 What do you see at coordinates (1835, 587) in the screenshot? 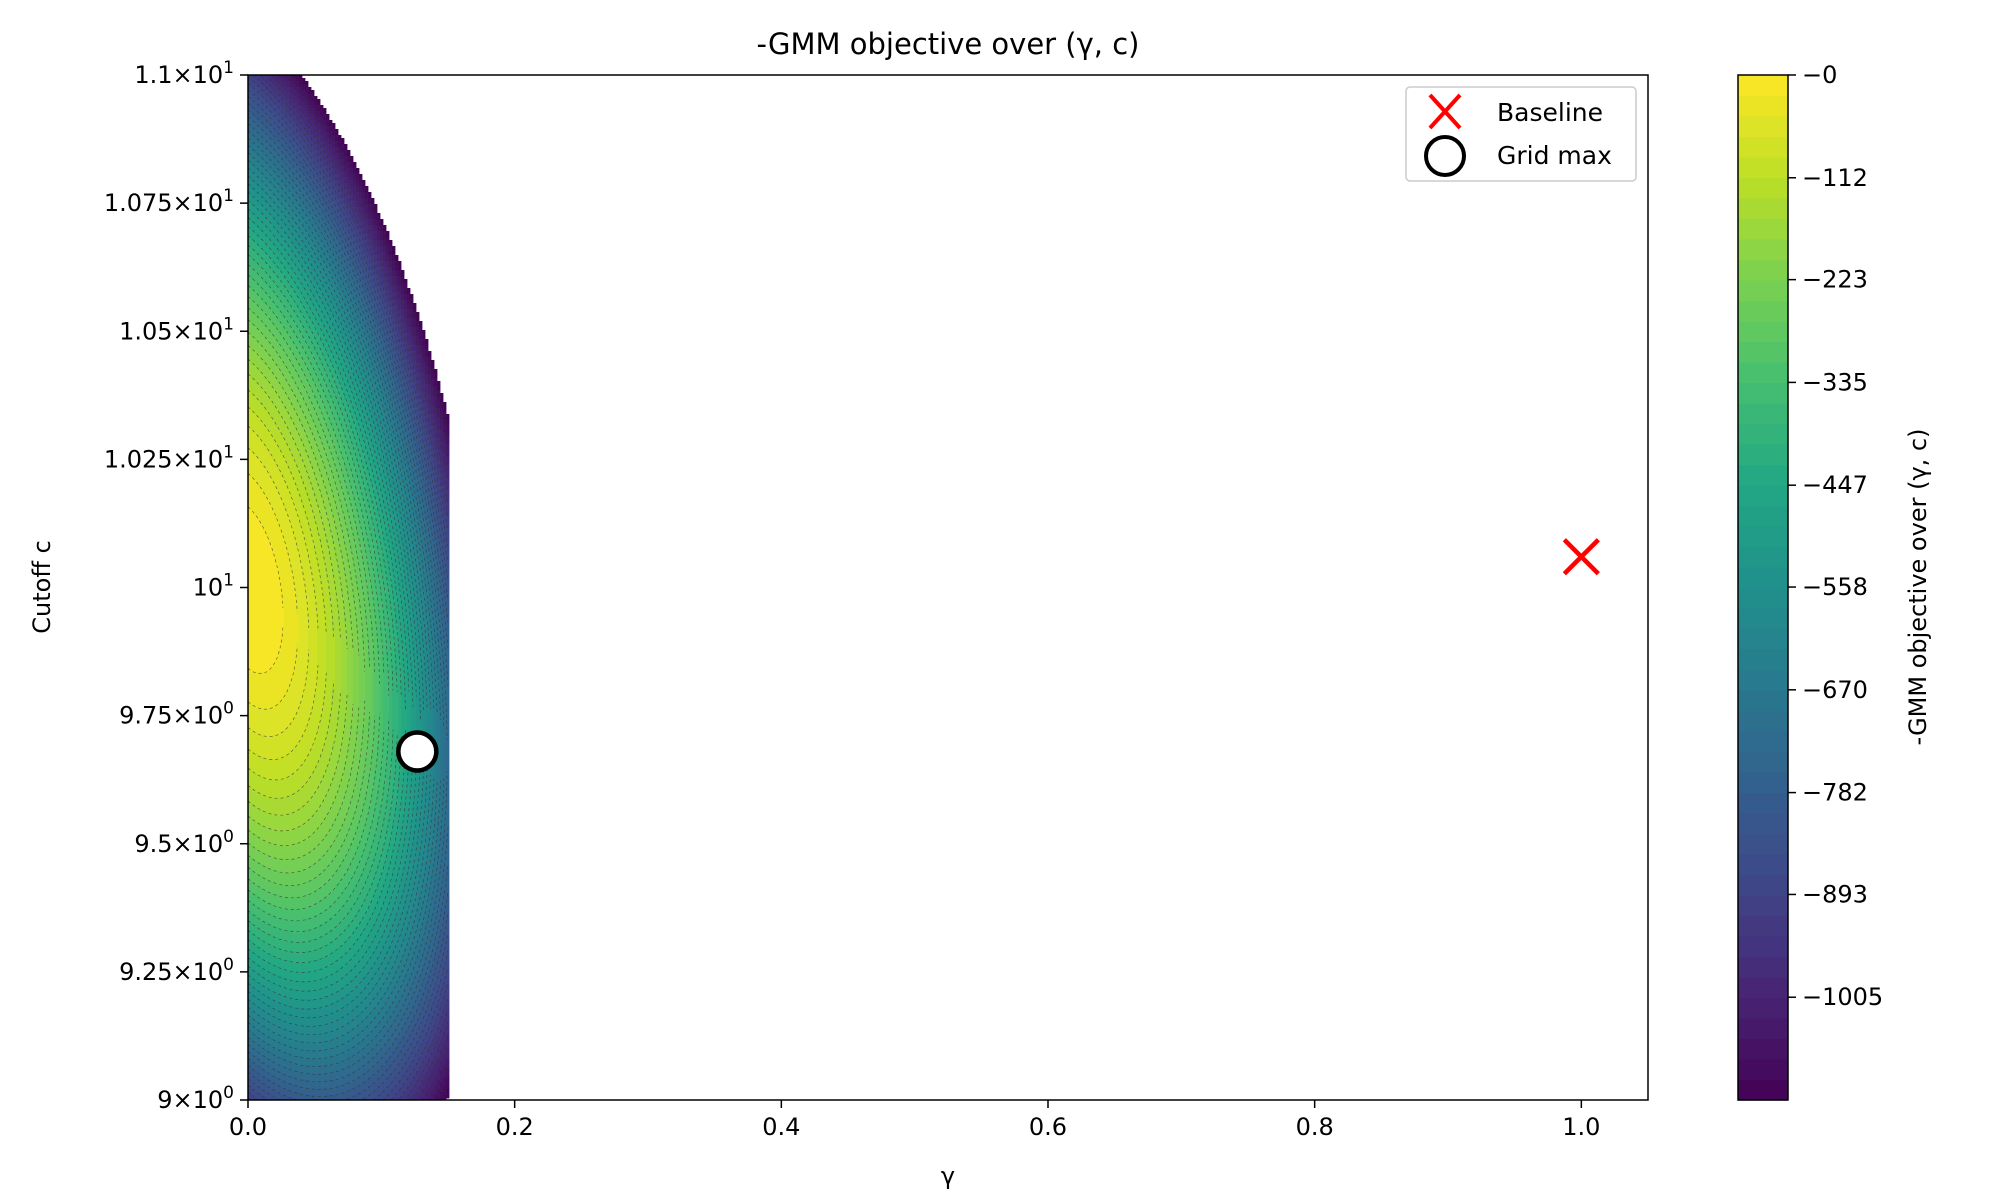
I see `colorbar-tick-label: −558` at bounding box center [1835, 587].